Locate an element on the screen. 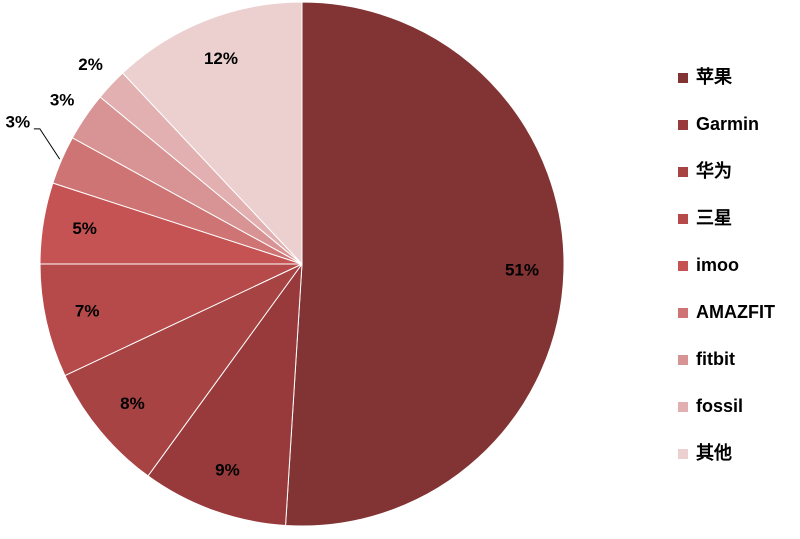 Image resolution: width=800 pixels, height=539 pixels. legend-label: Garmin is located at coordinates (727, 124).